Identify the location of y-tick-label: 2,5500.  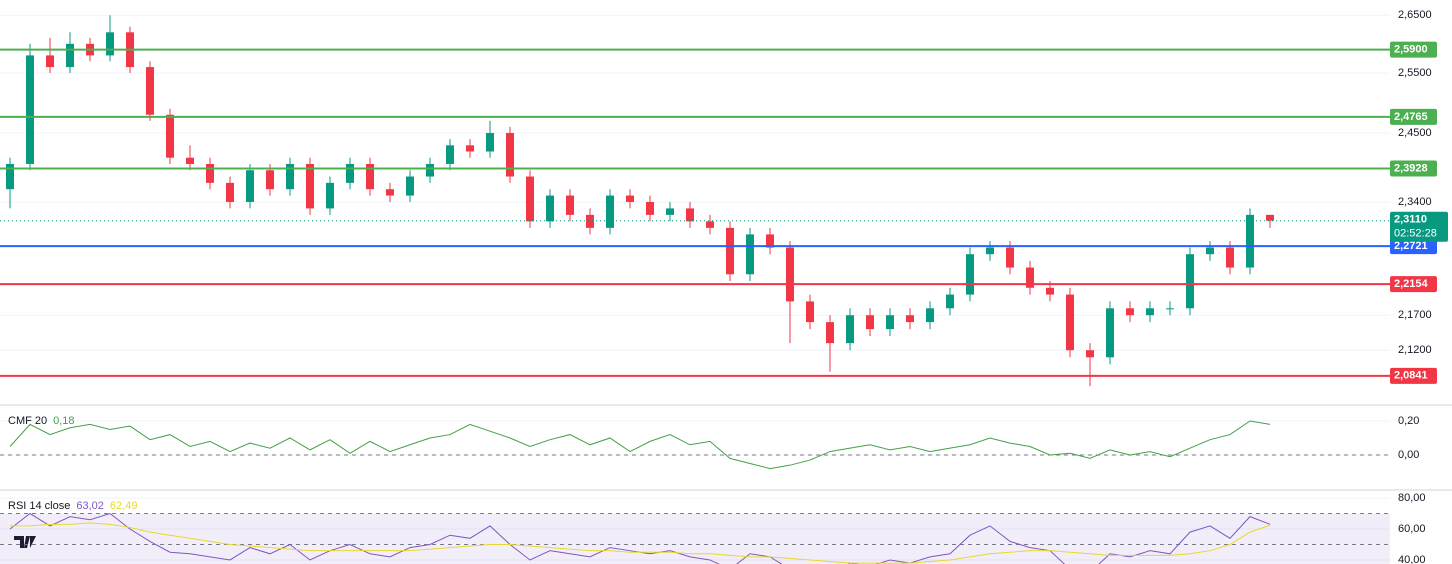
(1415, 73).